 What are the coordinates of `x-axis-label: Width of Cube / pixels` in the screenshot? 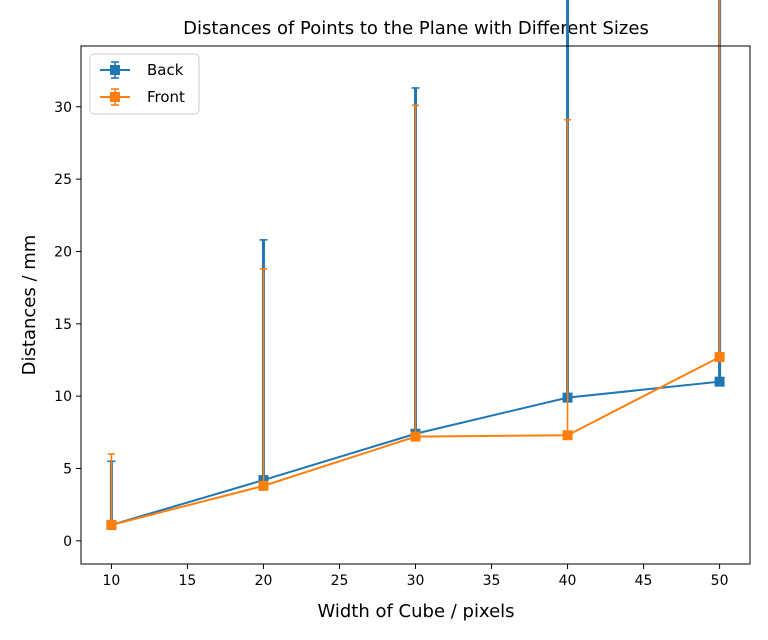 It's located at (415, 611).